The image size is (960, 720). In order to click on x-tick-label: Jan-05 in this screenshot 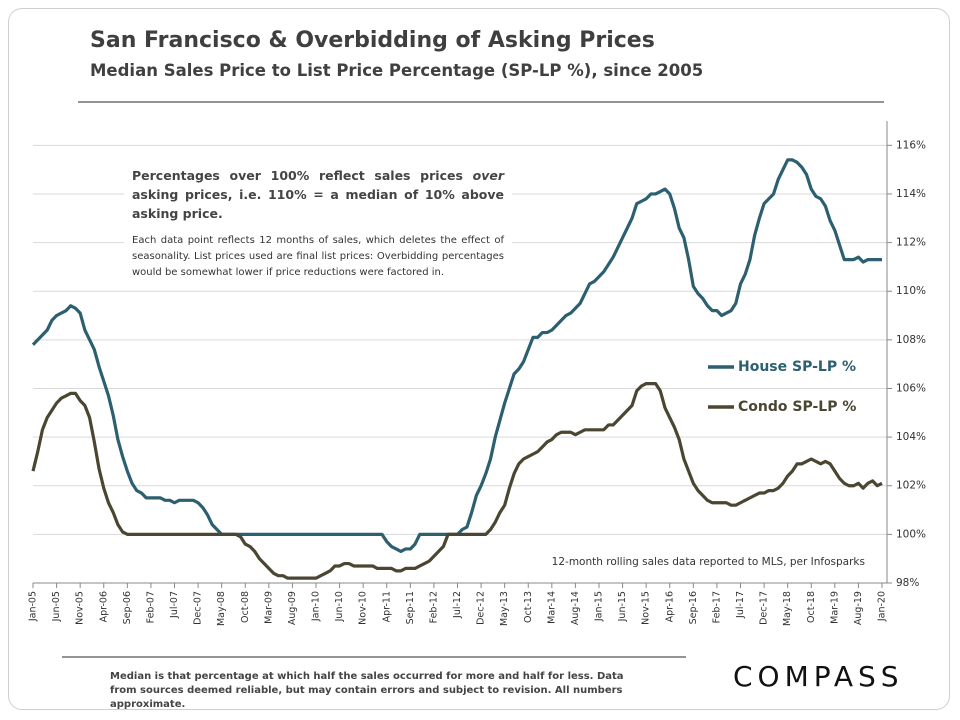, I will do `click(33, 606)`.